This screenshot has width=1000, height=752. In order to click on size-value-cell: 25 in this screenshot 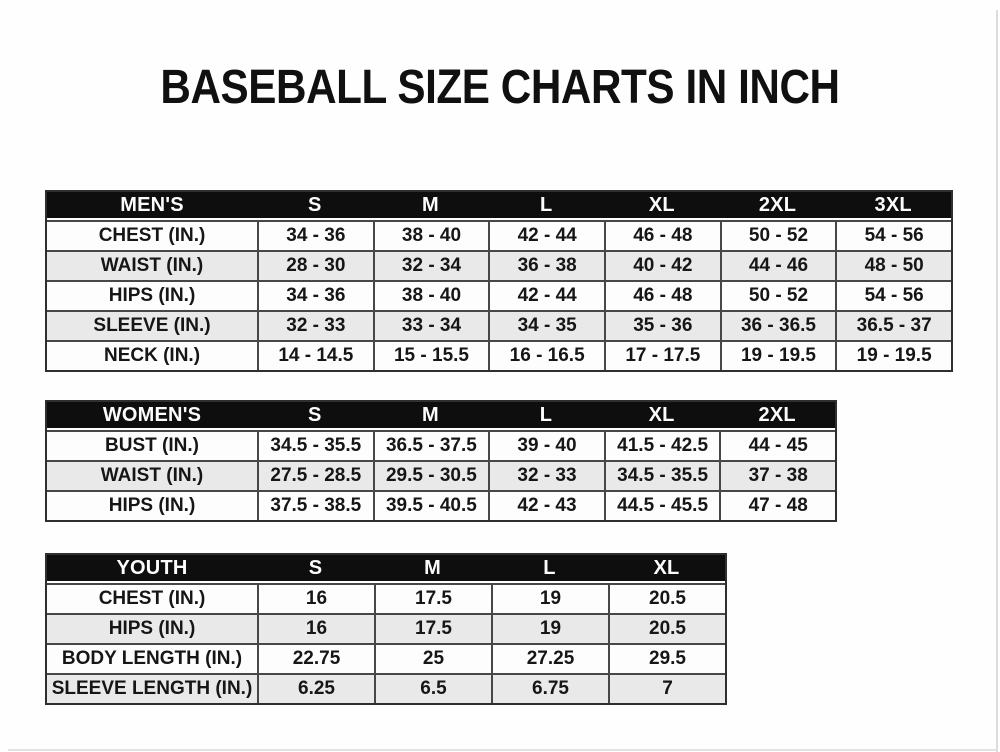, I will do `click(433, 659)`.